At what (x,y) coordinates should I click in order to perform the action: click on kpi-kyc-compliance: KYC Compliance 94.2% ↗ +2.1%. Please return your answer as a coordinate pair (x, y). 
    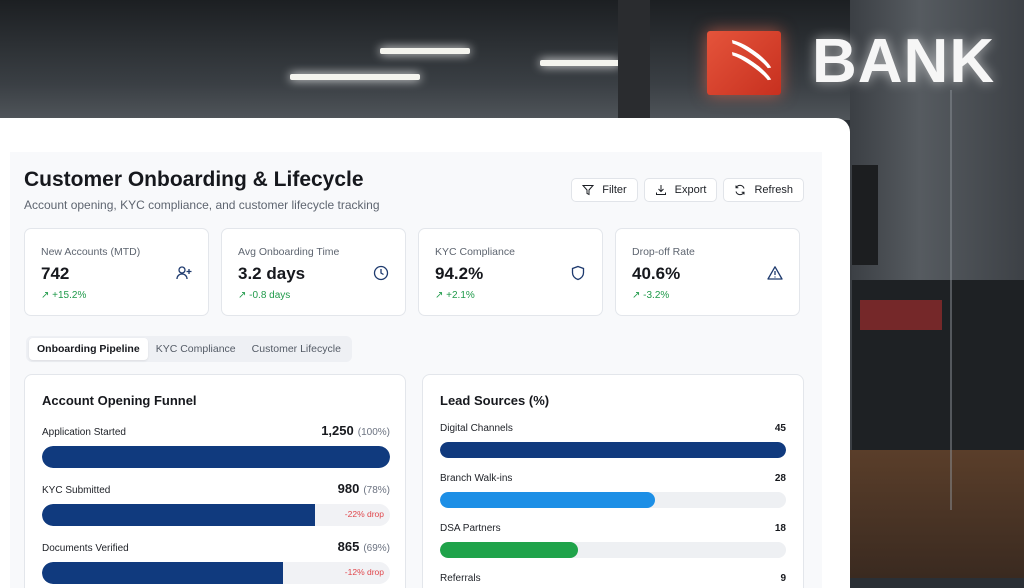
    Looking at the image, I should click on (510, 272).